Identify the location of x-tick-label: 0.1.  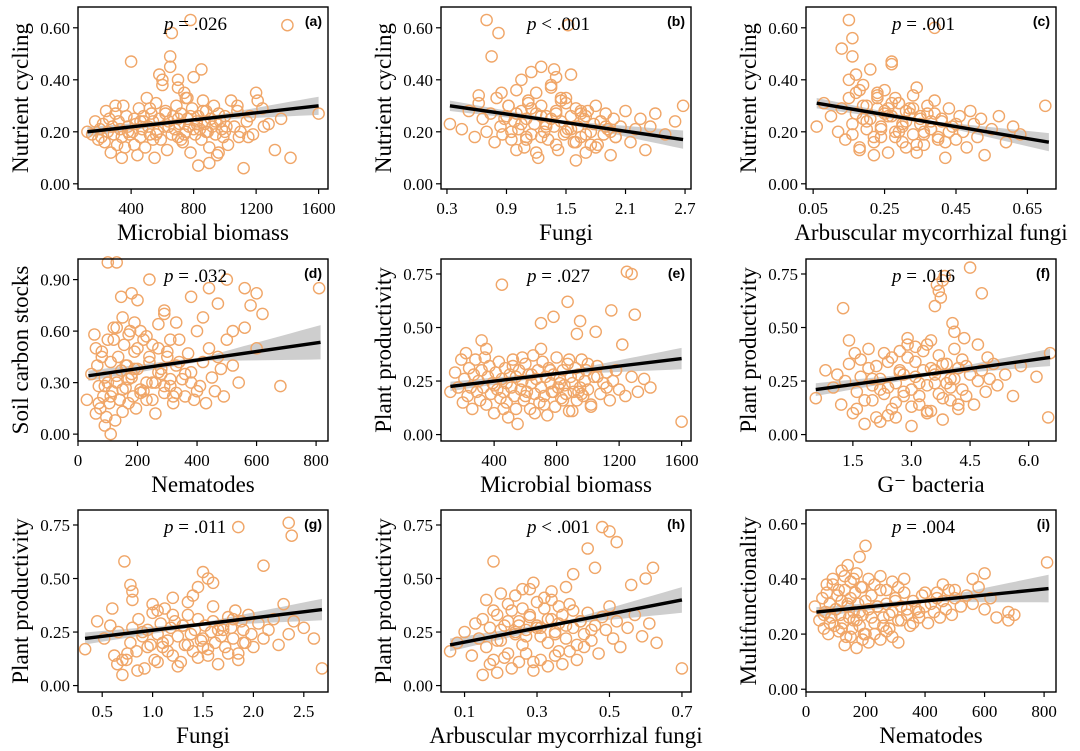
(464, 711).